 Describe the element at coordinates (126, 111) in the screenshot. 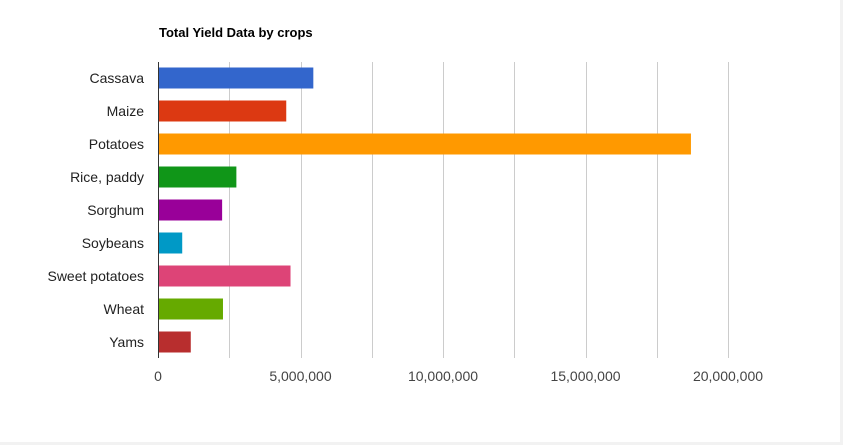

I see `category-label: Maize` at that location.